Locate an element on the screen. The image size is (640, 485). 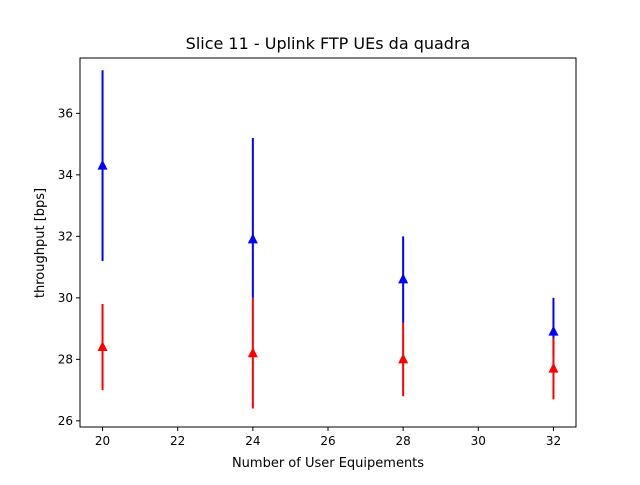
x-tick-label: 30 is located at coordinates (478, 441).